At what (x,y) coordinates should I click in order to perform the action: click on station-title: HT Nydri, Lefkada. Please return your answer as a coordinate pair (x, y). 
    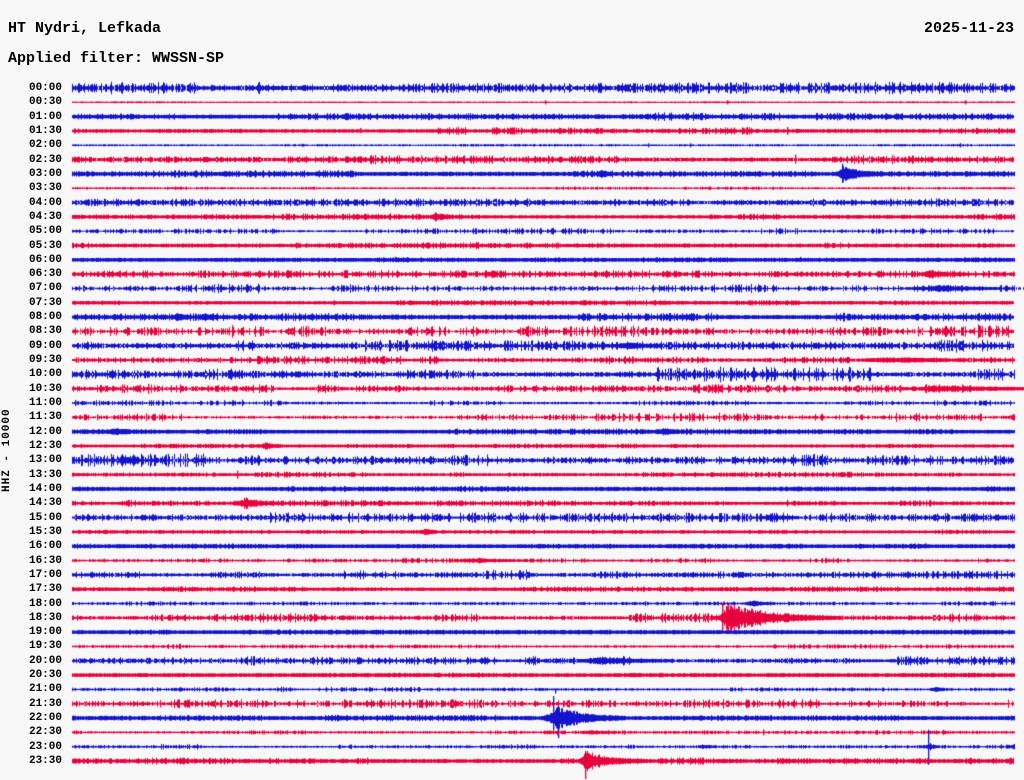
    Looking at the image, I should click on (85, 28).